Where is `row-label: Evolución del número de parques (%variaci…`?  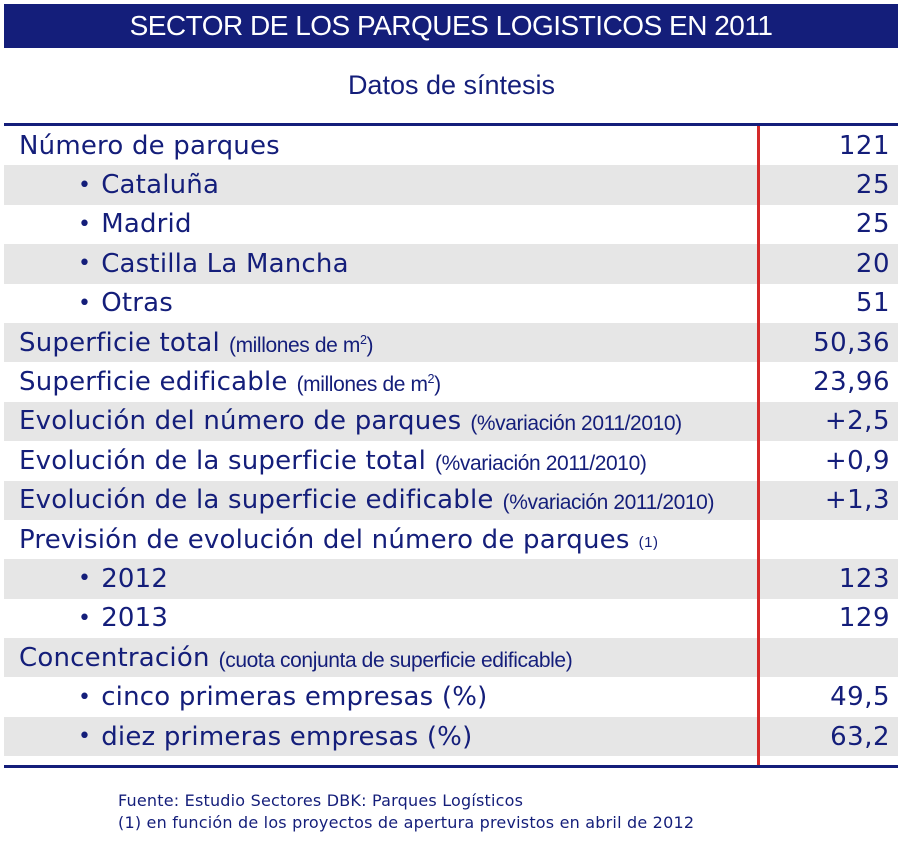 row-label: Evolución del número de parques (%variaci… is located at coordinates (350, 421).